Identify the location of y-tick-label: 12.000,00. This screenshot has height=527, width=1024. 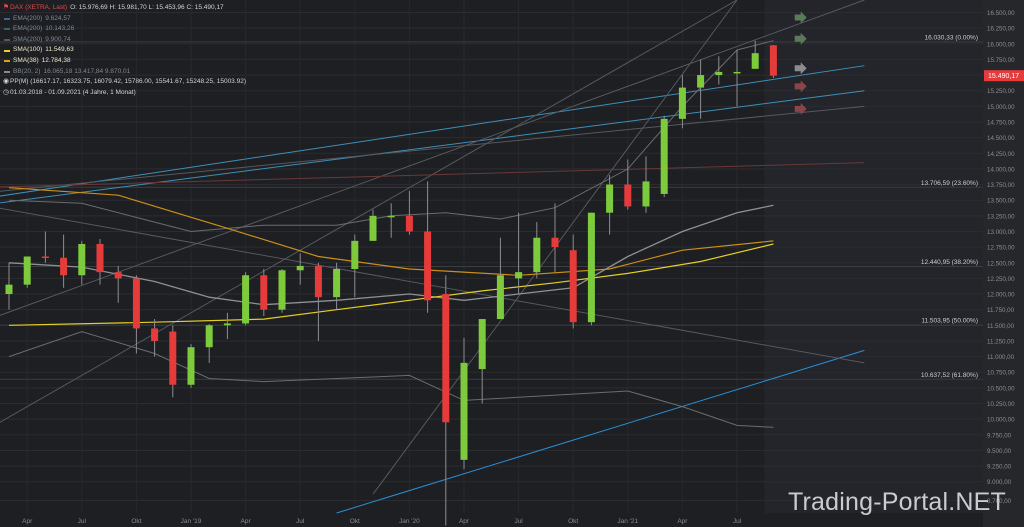
(1001, 295).